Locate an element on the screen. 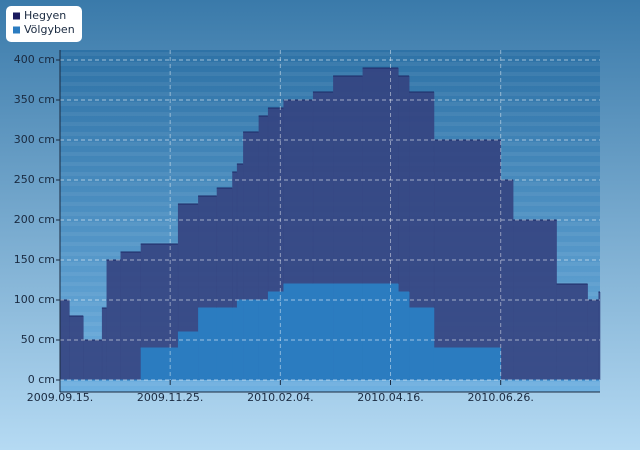 This screenshot has width=640, height=450. x-tick-label: 2010.02.04. is located at coordinates (280, 397).